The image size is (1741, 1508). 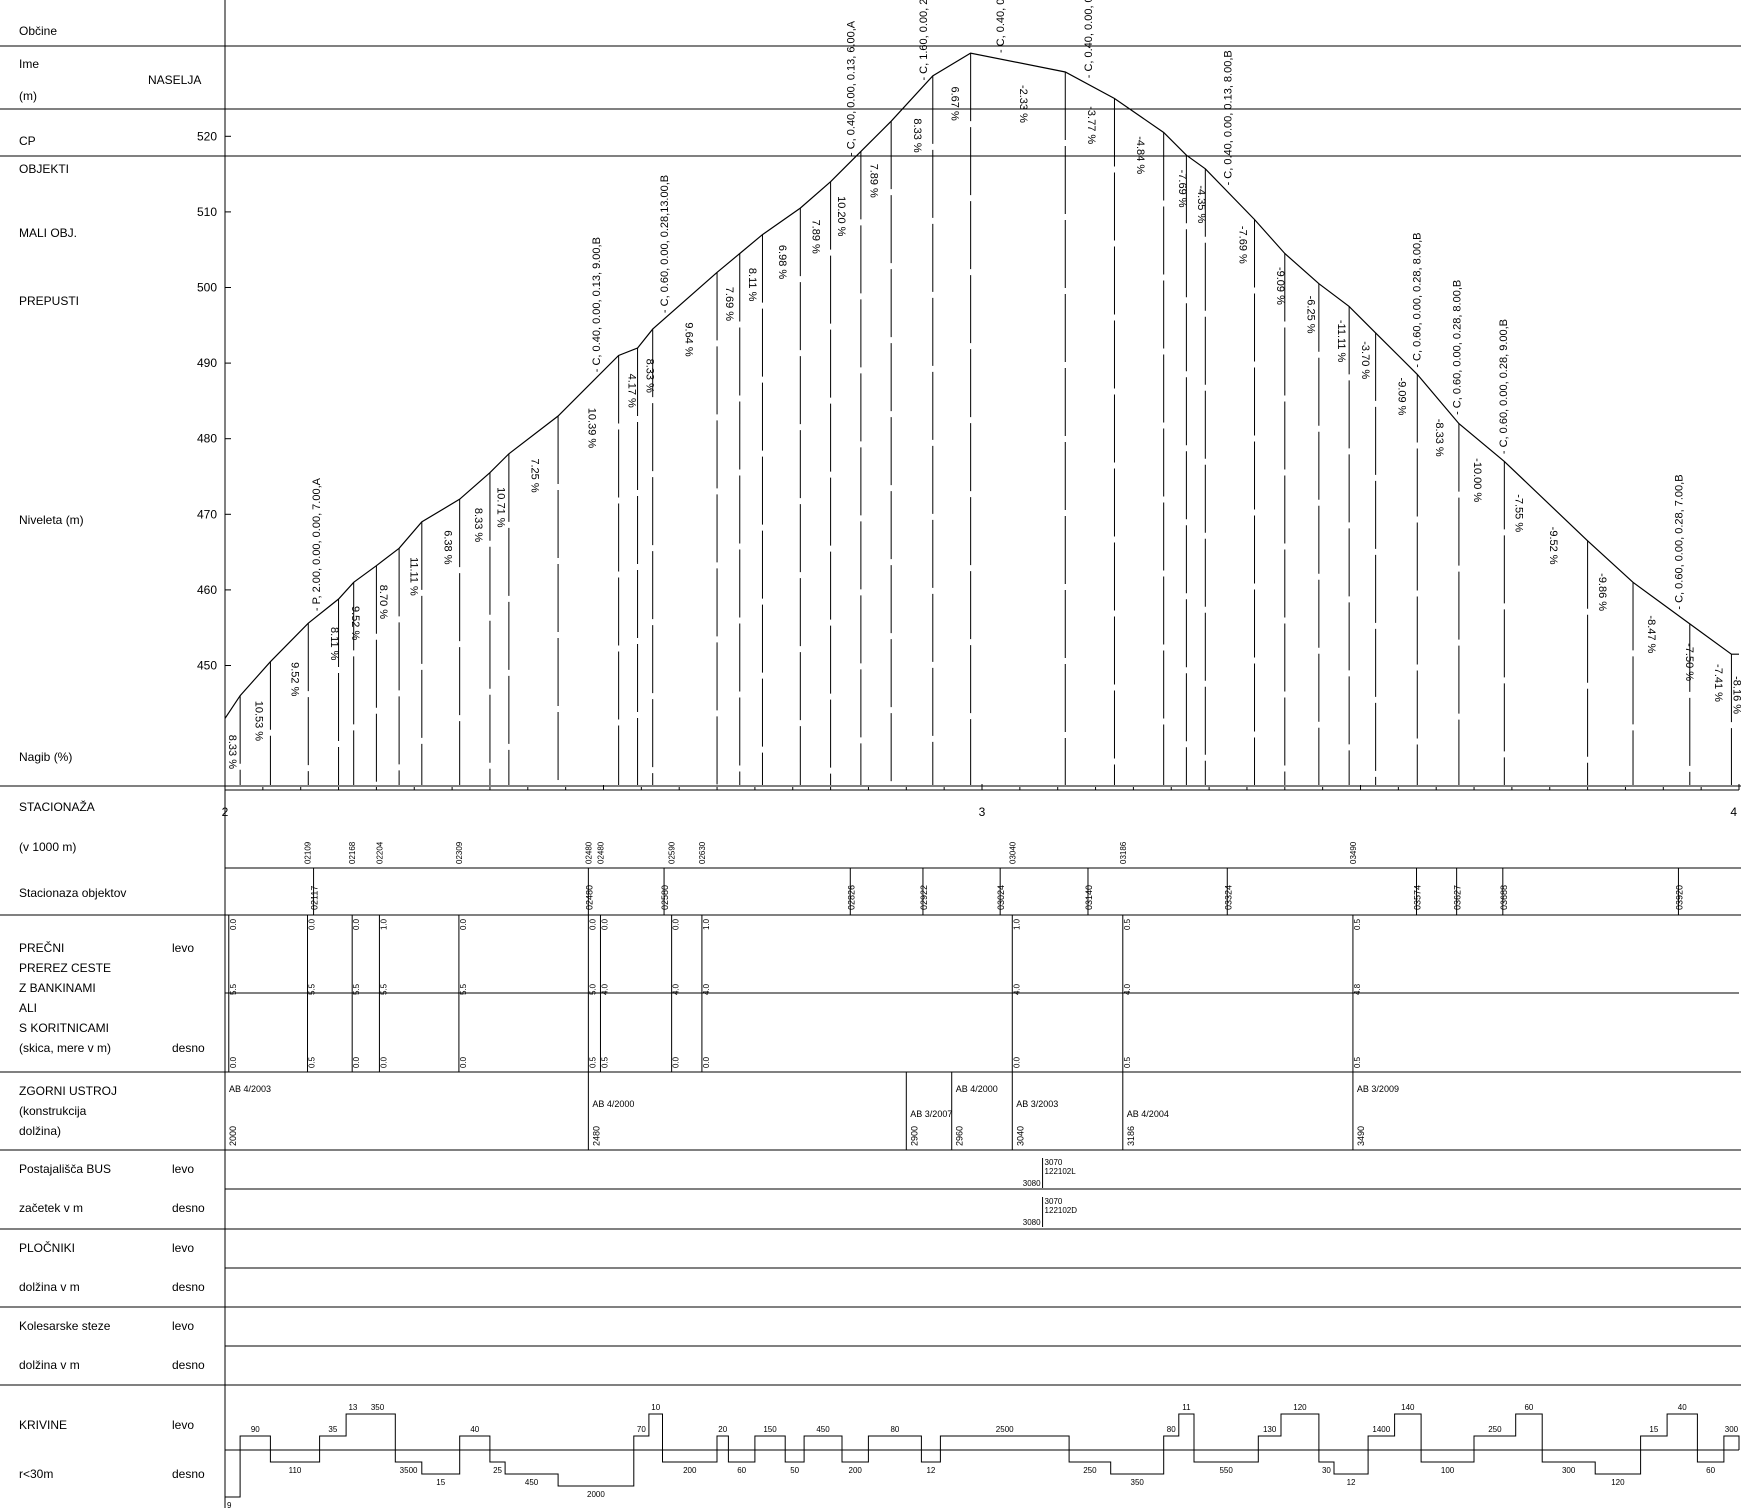 What do you see at coordinates (40, 1131) in the screenshot?
I see `label-zgornji-3: dolžina)` at bounding box center [40, 1131].